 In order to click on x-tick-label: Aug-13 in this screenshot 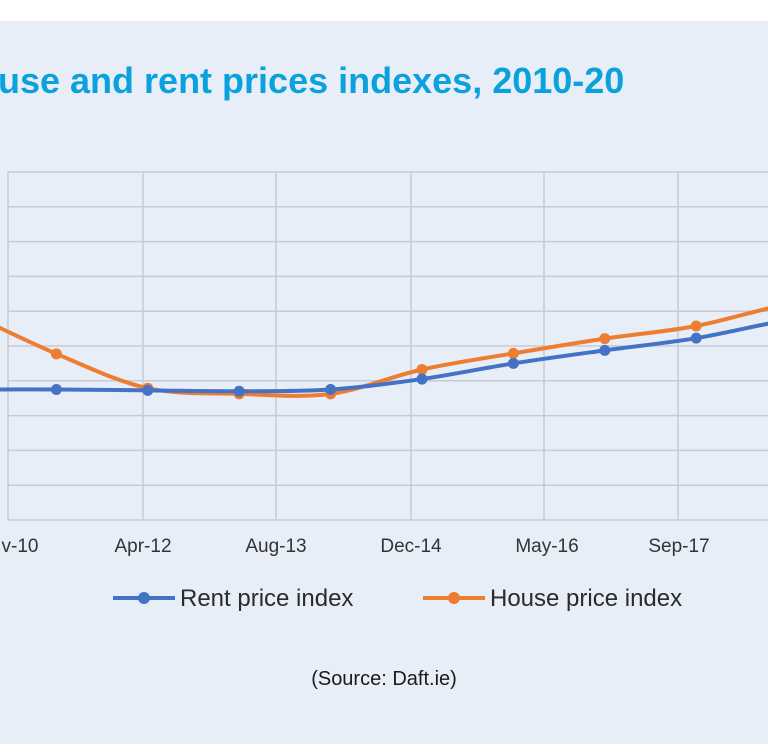, I will do `click(275, 546)`.